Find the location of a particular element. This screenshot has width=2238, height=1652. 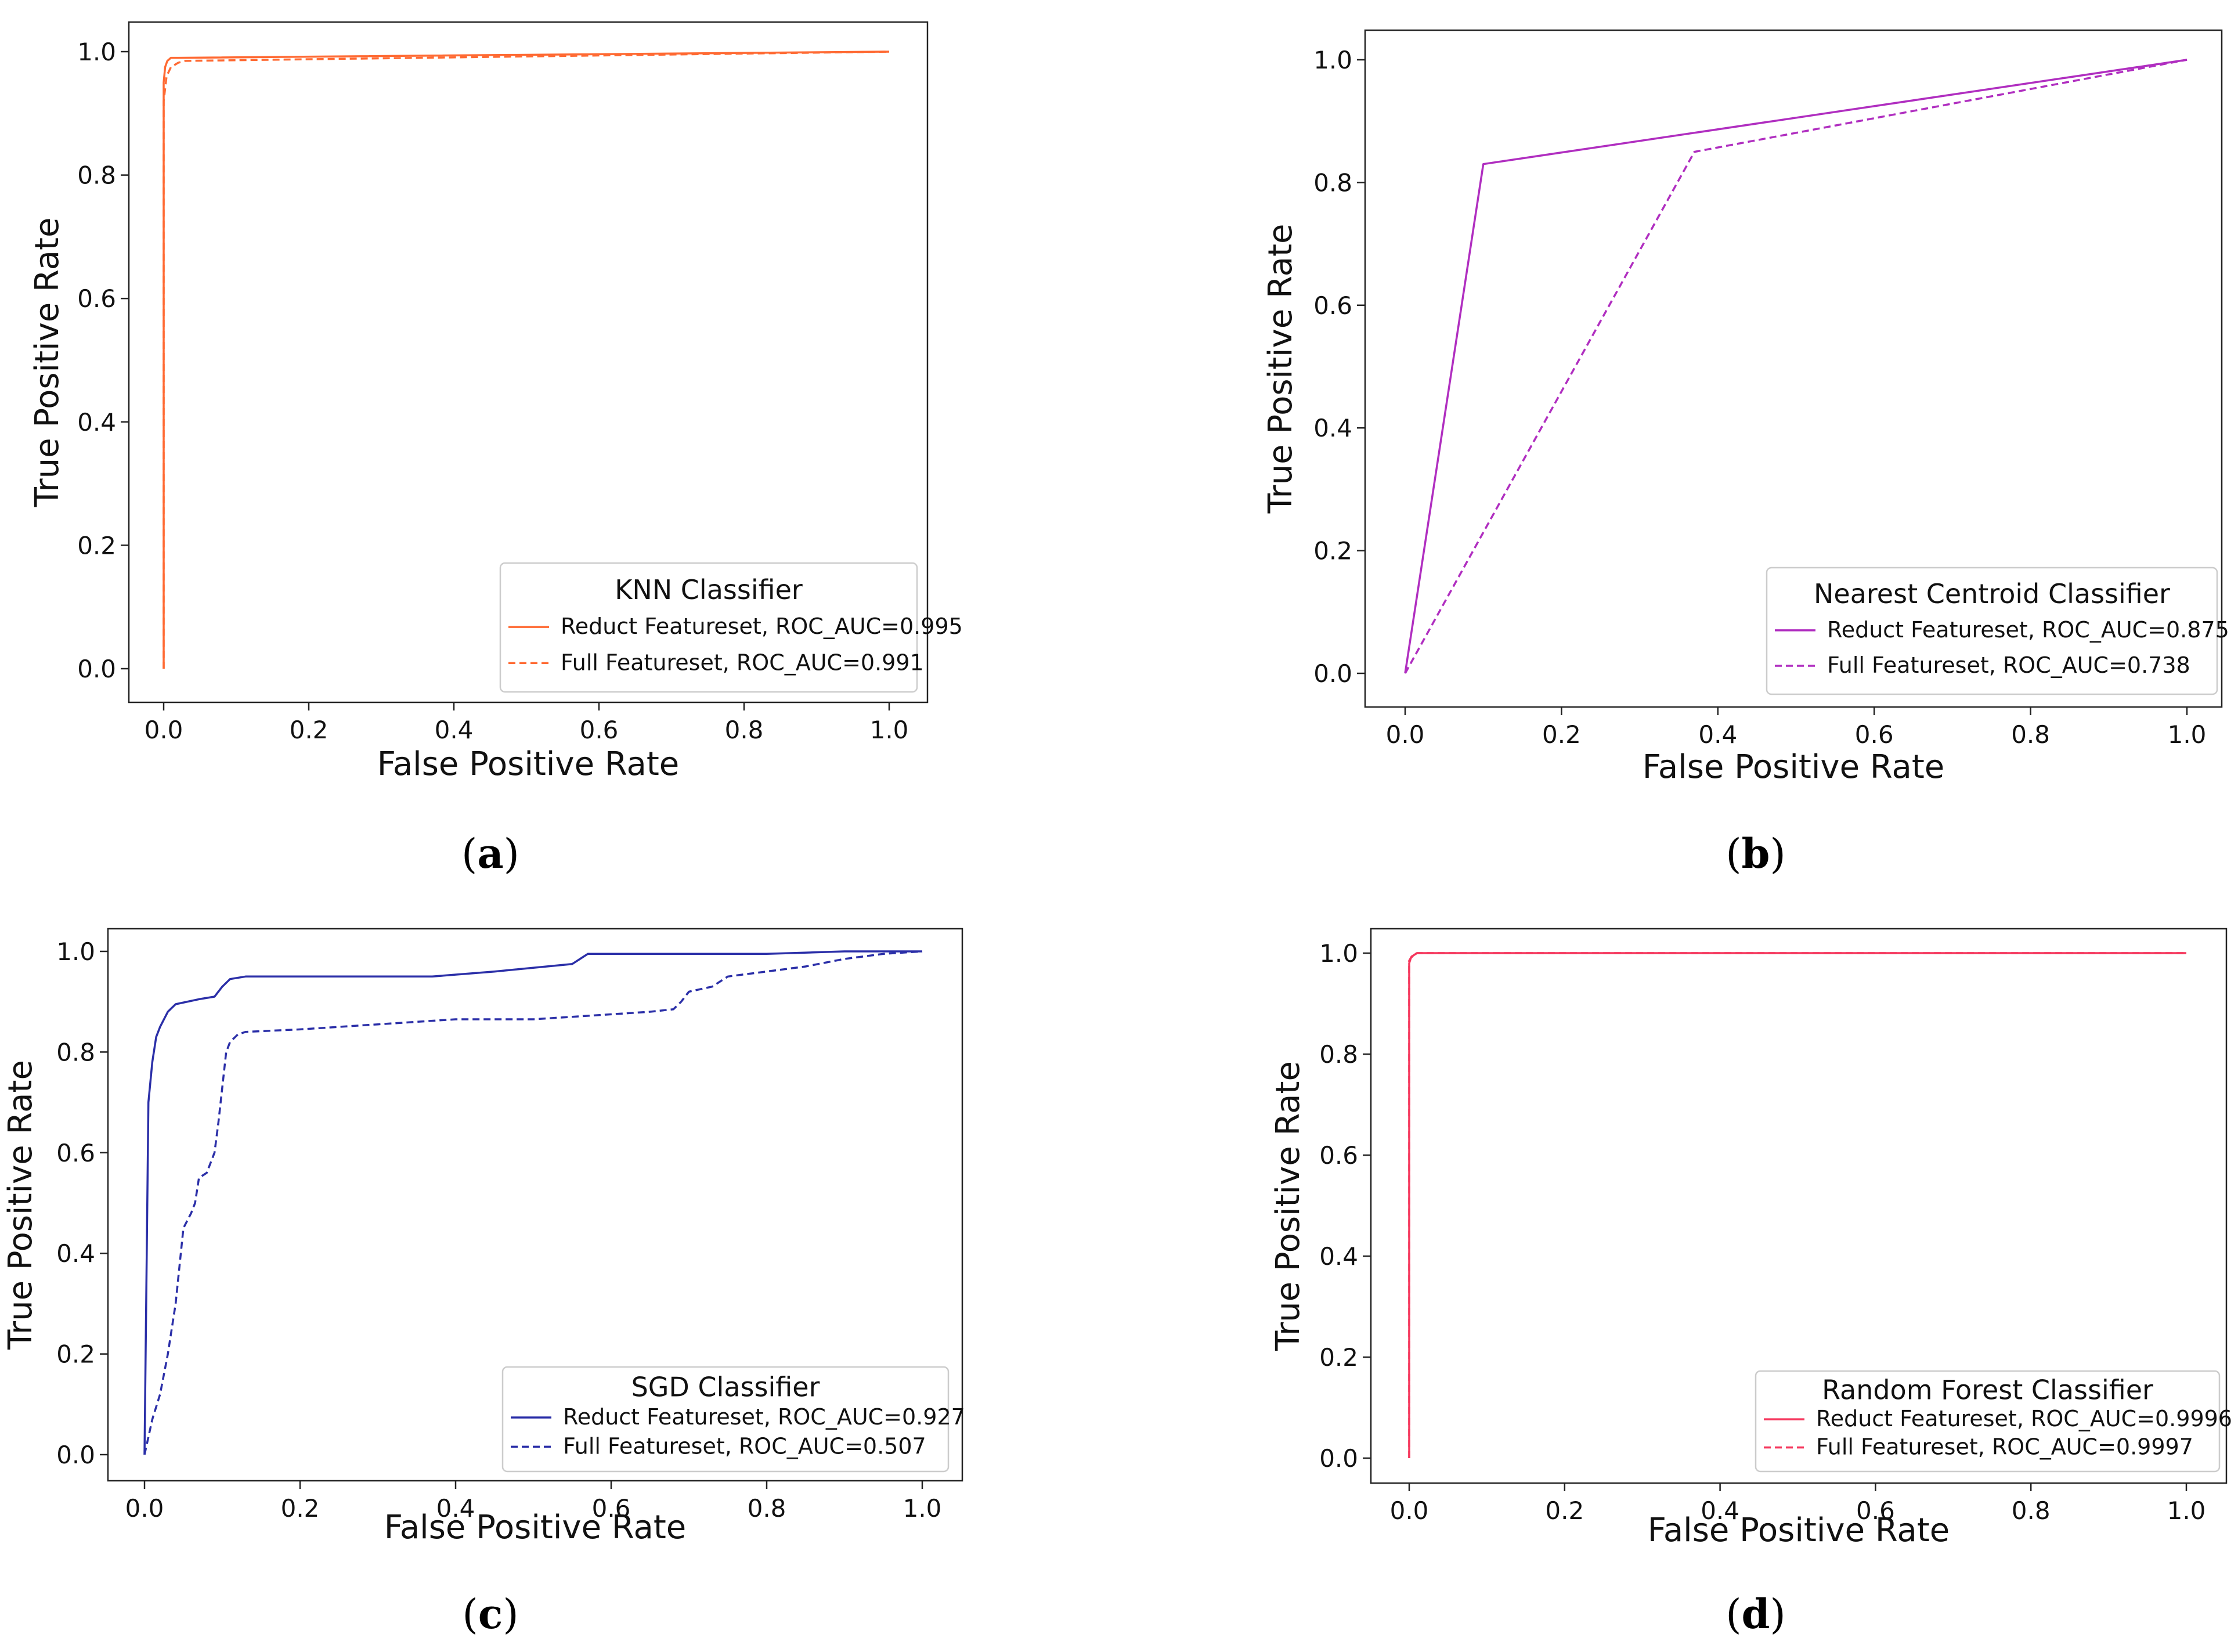

legend-entry: Reduct Featureset, ROC_AUC=0.995 is located at coordinates (762, 626).